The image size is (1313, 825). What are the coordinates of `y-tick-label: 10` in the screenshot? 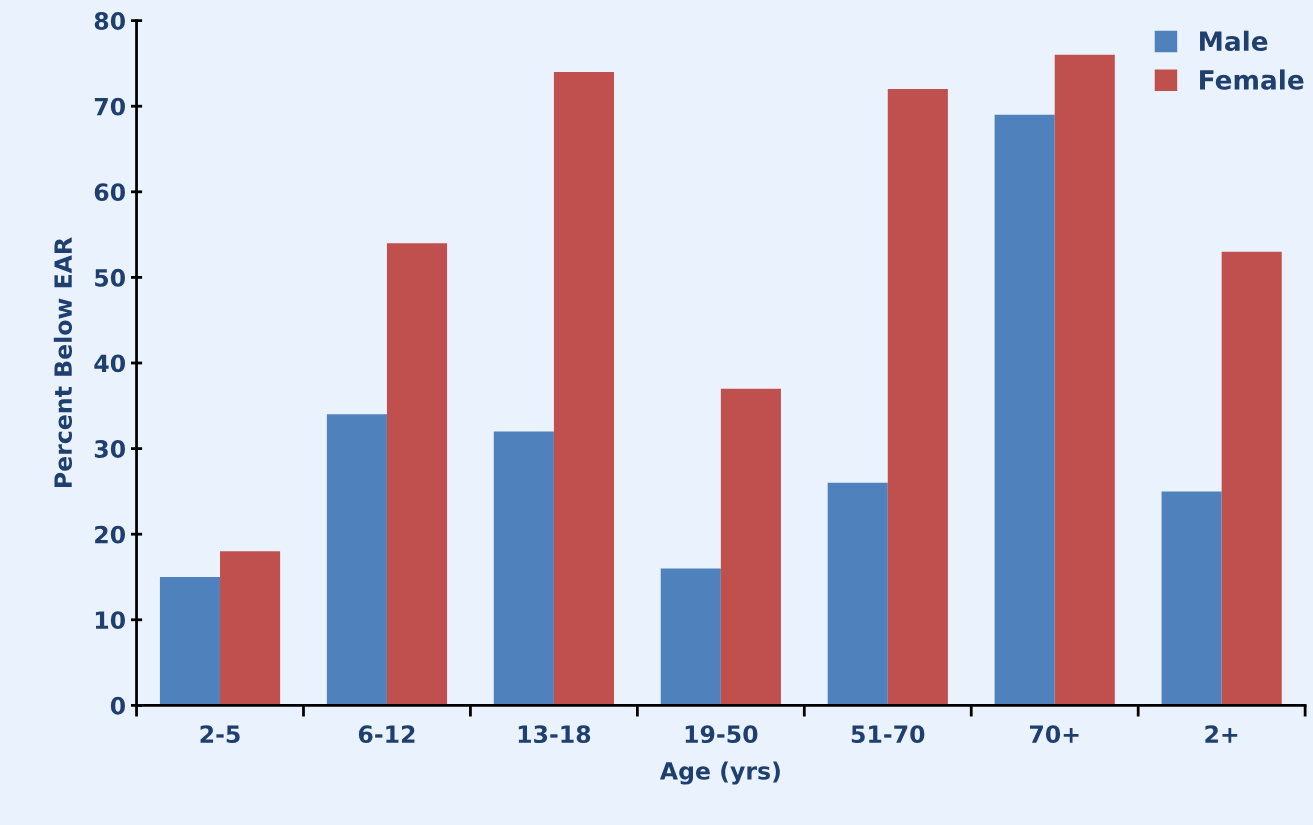 It's located at (110, 620).